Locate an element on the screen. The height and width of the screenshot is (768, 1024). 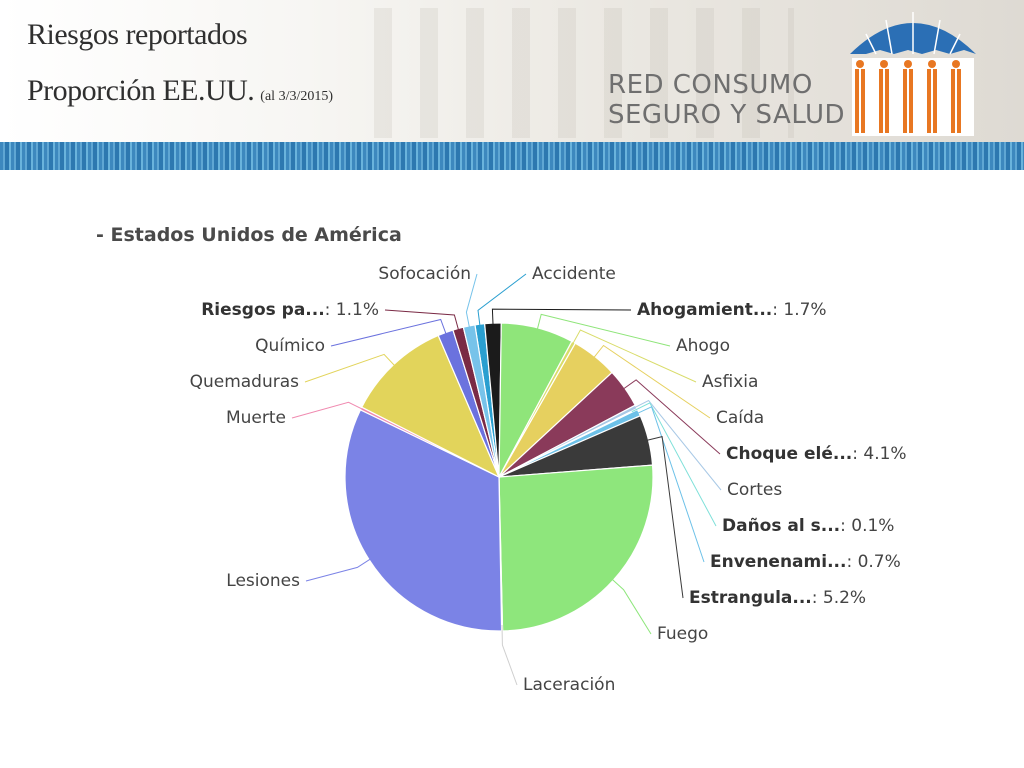
slice-label: Fuego is located at coordinates (682, 634).